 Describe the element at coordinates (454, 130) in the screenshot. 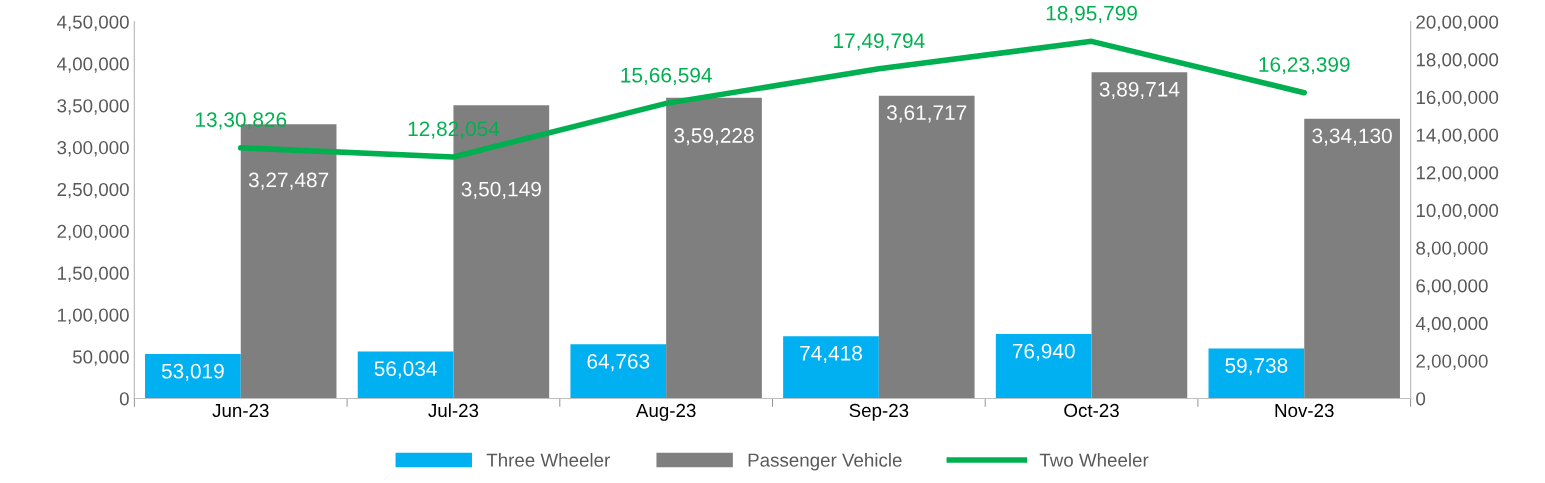

I see `data-label: 12,82,054` at that location.